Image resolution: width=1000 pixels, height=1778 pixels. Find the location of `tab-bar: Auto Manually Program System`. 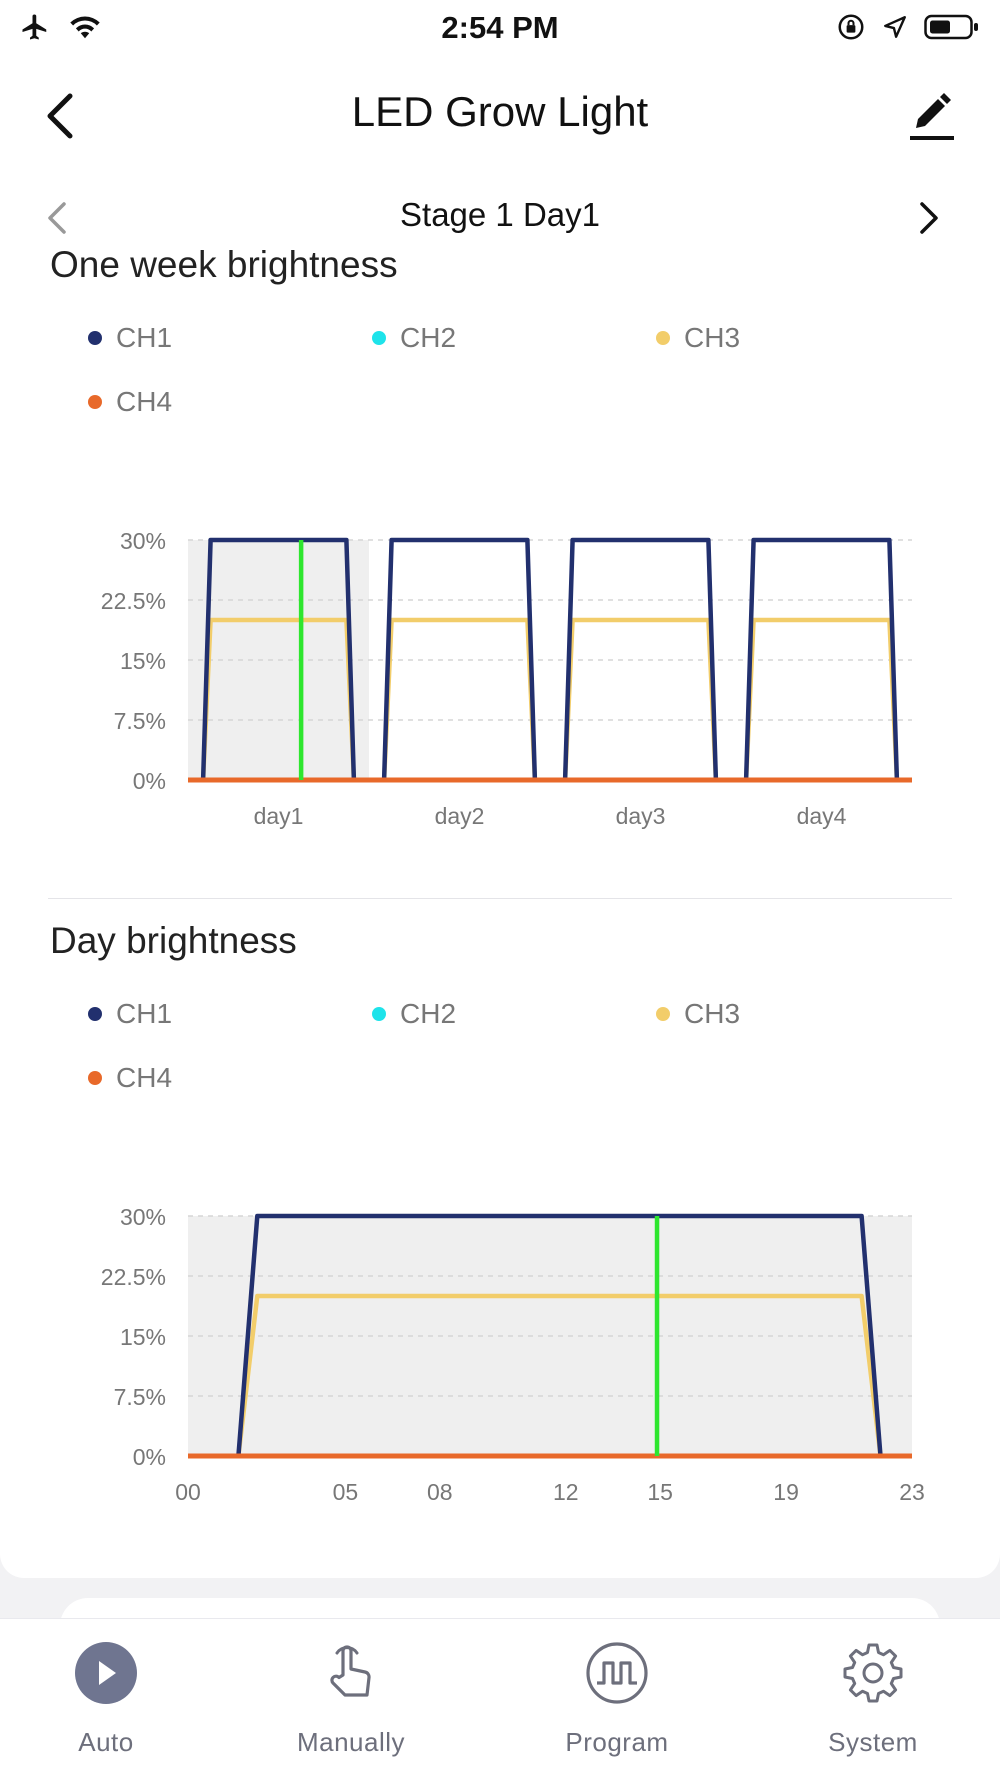

tab-bar: Auto Manually Program System is located at coordinates (500, 1698).